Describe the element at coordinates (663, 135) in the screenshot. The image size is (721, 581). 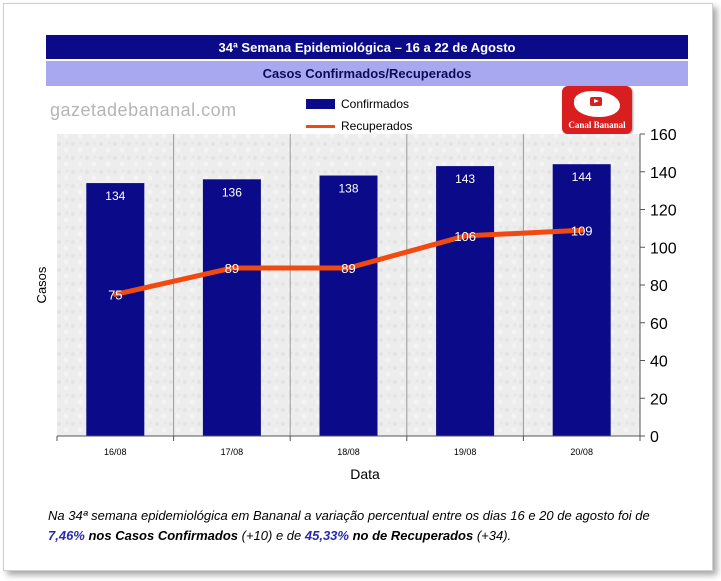
I see `y-tick-label: 160` at that location.